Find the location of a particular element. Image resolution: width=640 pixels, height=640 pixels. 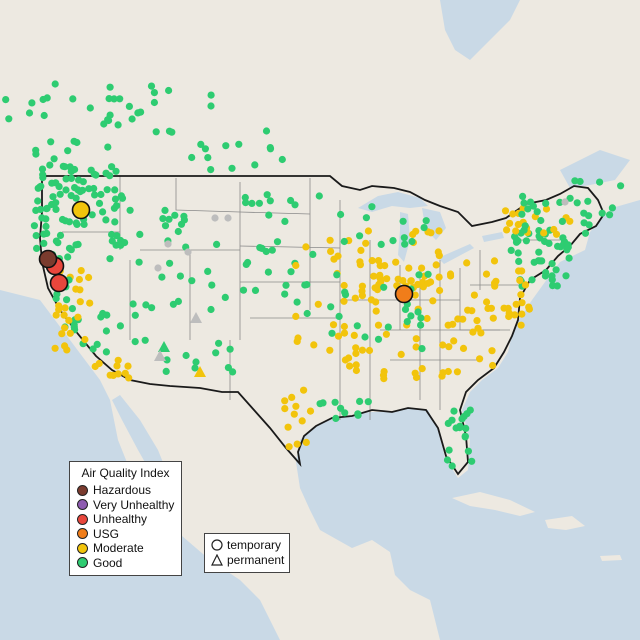

moderate-swatch is located at coordinates (82, 548).